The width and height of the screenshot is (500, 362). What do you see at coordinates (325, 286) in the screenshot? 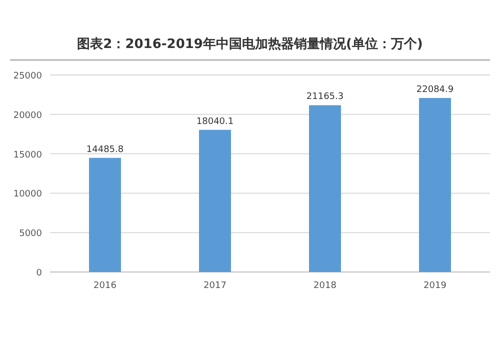
I see `x-tick-label: 2018` at bounding box center [325, 286].